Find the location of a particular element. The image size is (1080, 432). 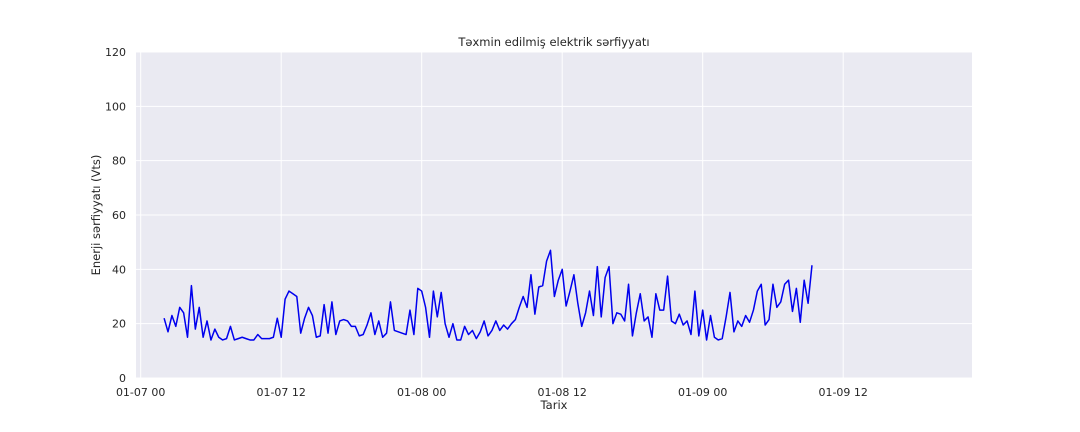

x-axis-label: Tarix is located at coordinates (554, 405).